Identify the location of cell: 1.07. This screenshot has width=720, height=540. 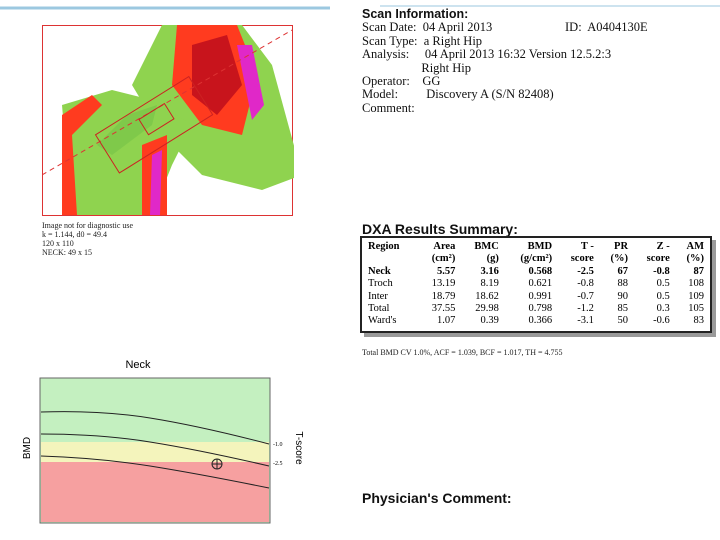
(446, 321).